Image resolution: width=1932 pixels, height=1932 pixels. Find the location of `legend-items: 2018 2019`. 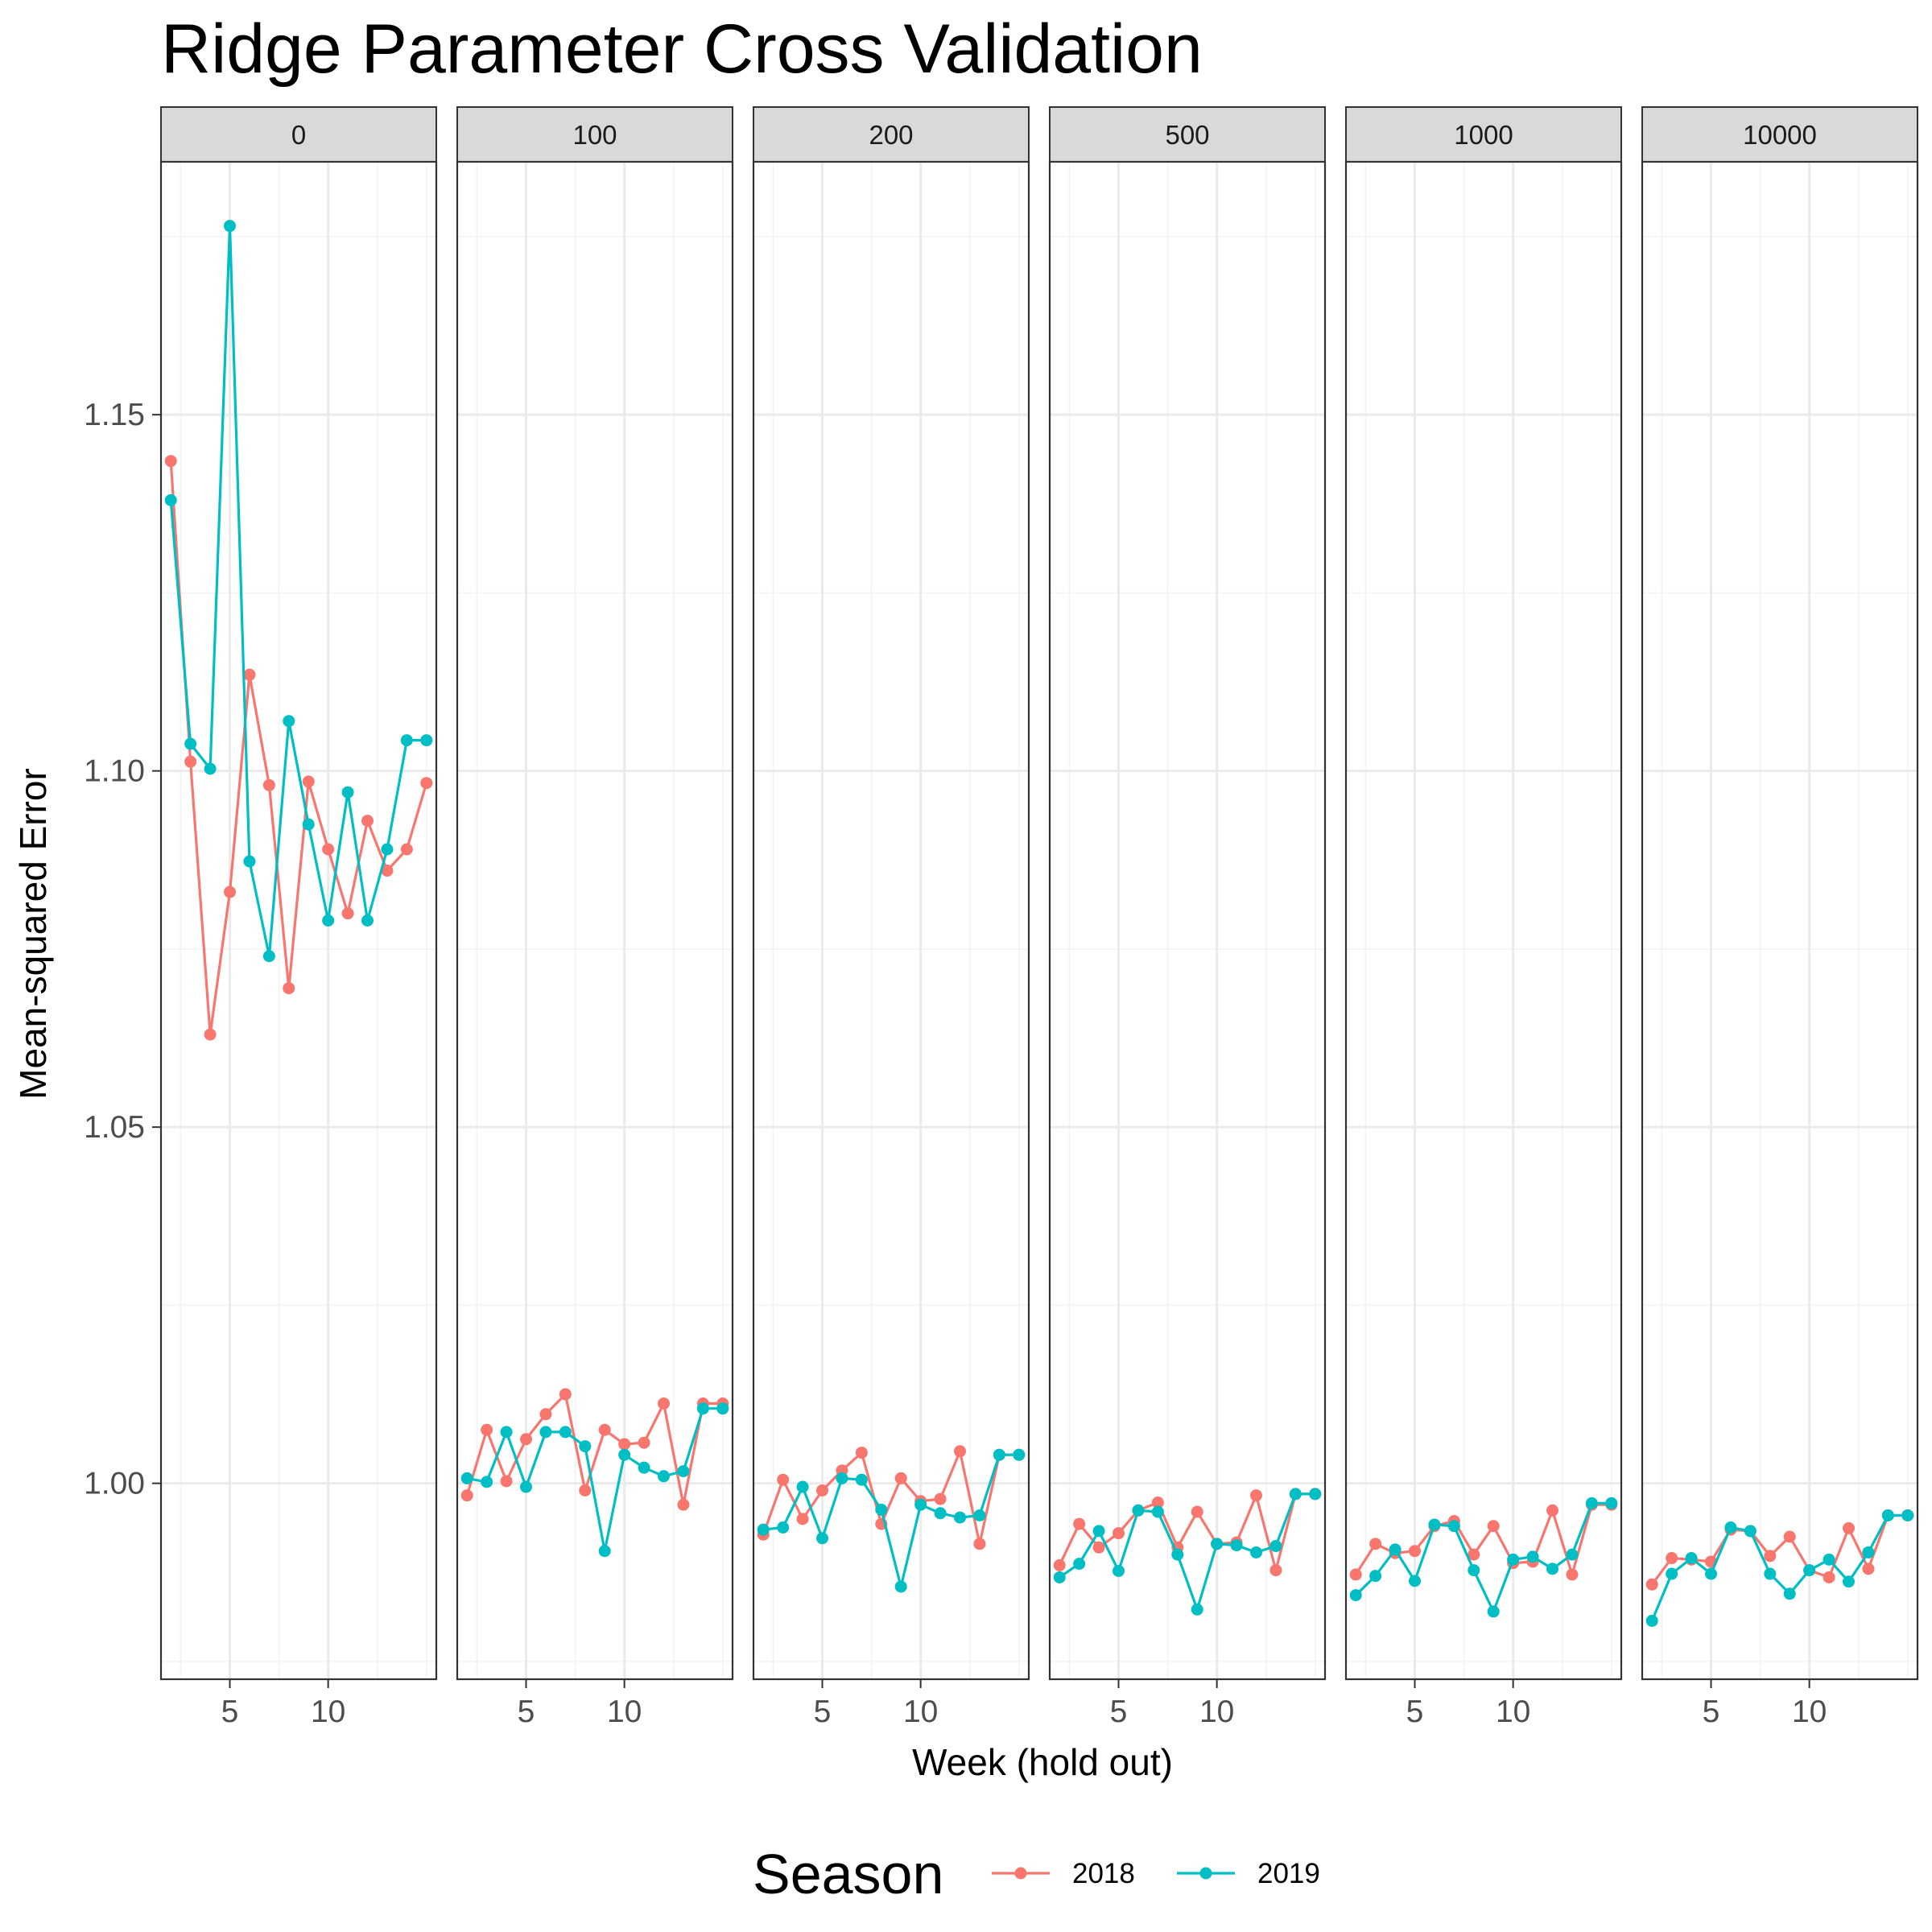

legend-items: 2018 2019 is located at coordinates (1156, 1873).